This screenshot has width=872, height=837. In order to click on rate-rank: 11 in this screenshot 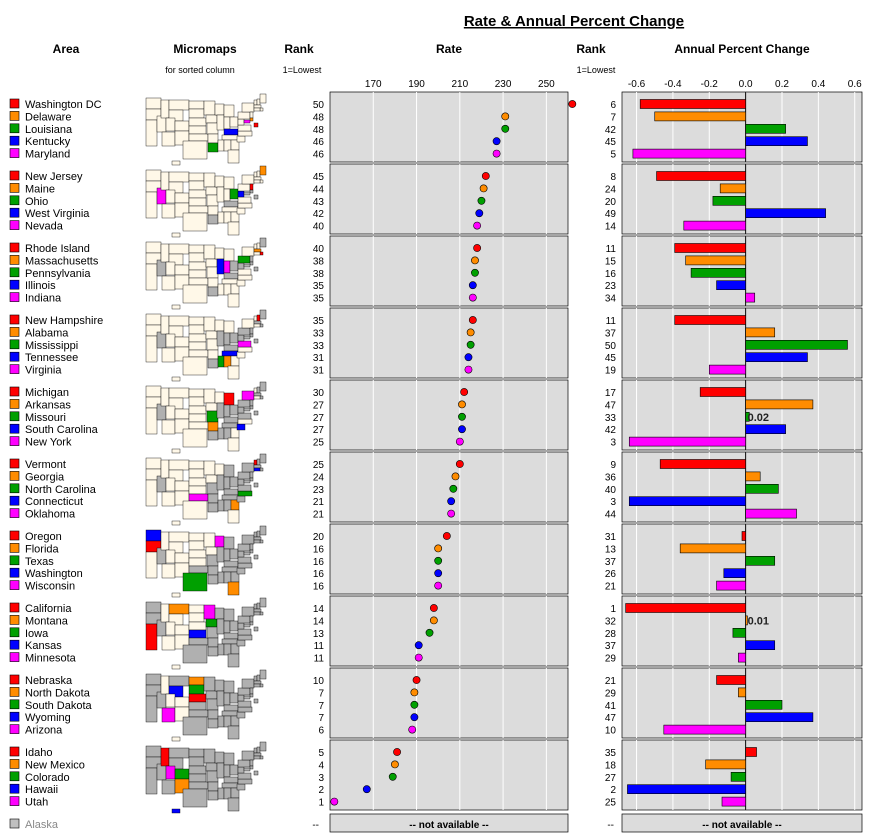, I will do `click(319, 646)`.